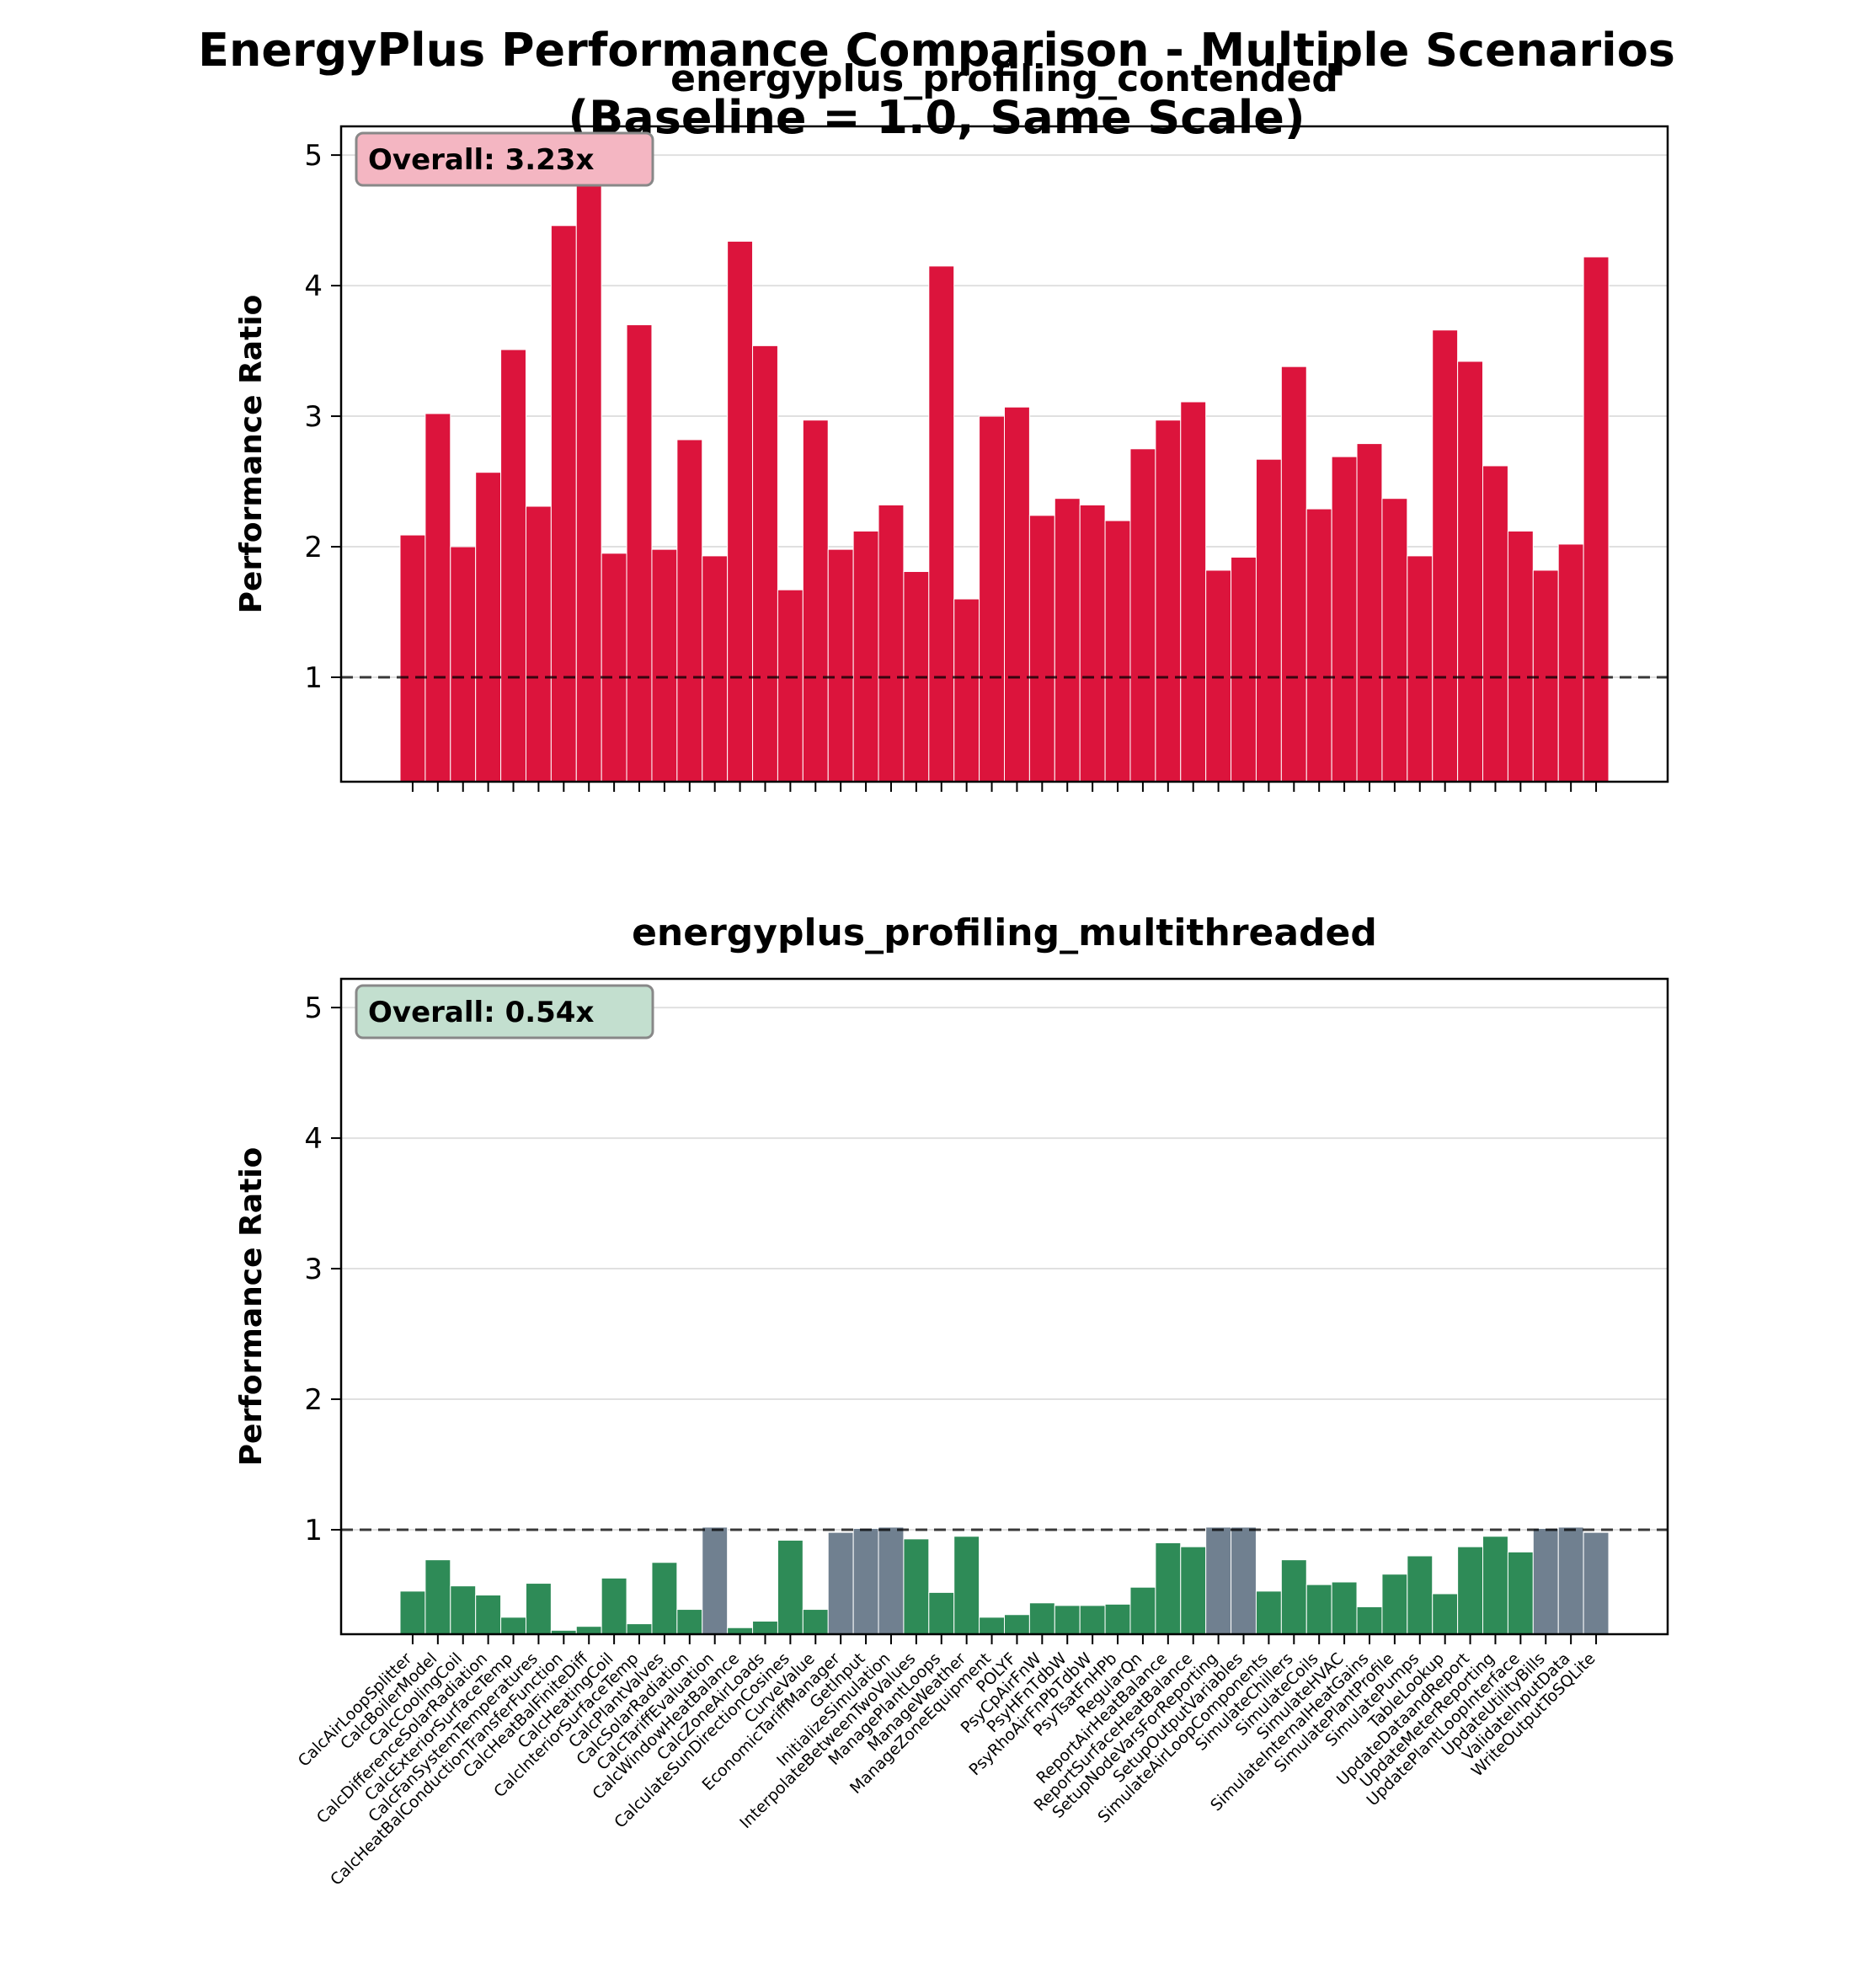 This screenshot has width=1874, height=1988. Describe the element at coordinates (313, 156) in the screenshot. I see `chart1-ytick-label: 5` at that location.